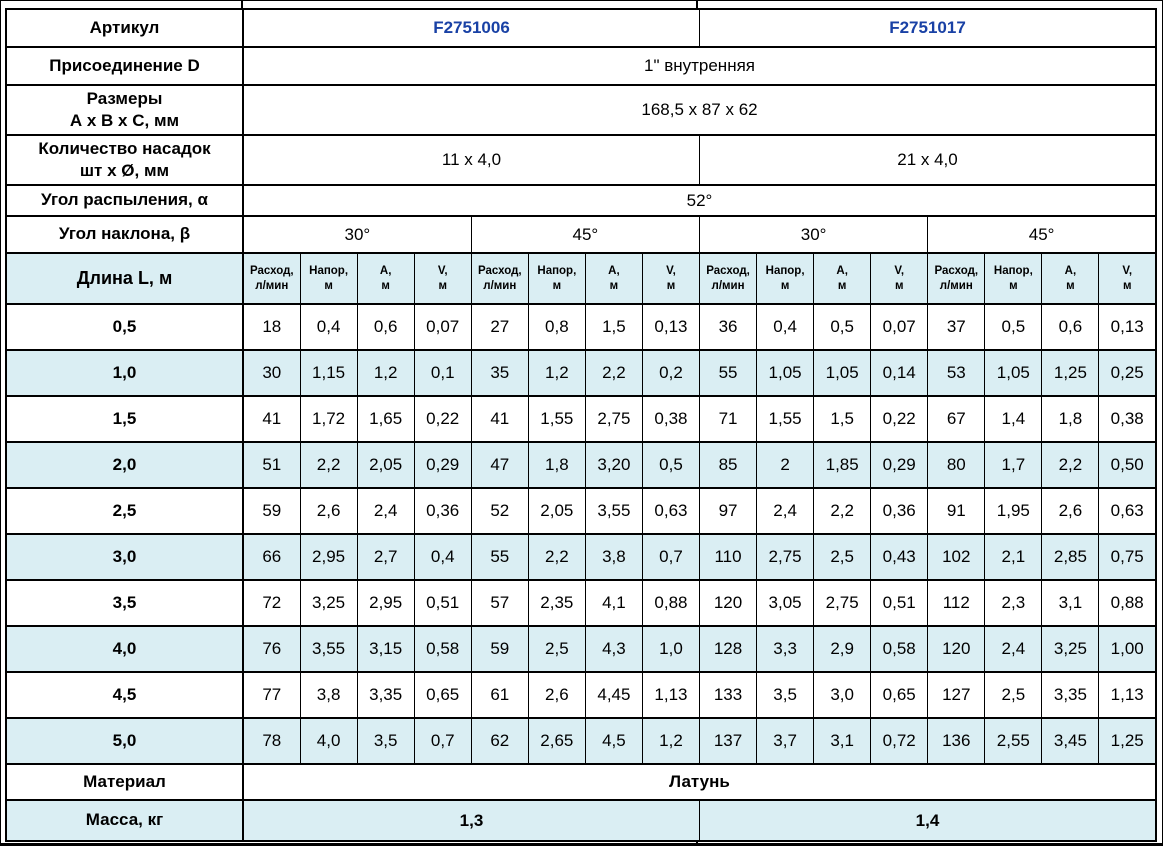  I want to click on data-cell: 112, so click(956, 603).